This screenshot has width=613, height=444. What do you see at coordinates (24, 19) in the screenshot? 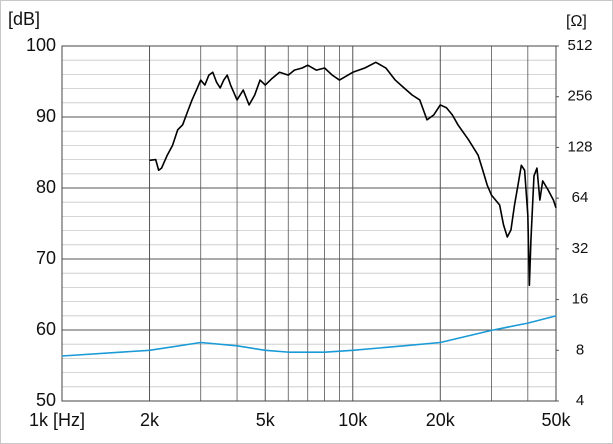
I see `y-unit-label: [dB]` at bounding box center [24, 19].